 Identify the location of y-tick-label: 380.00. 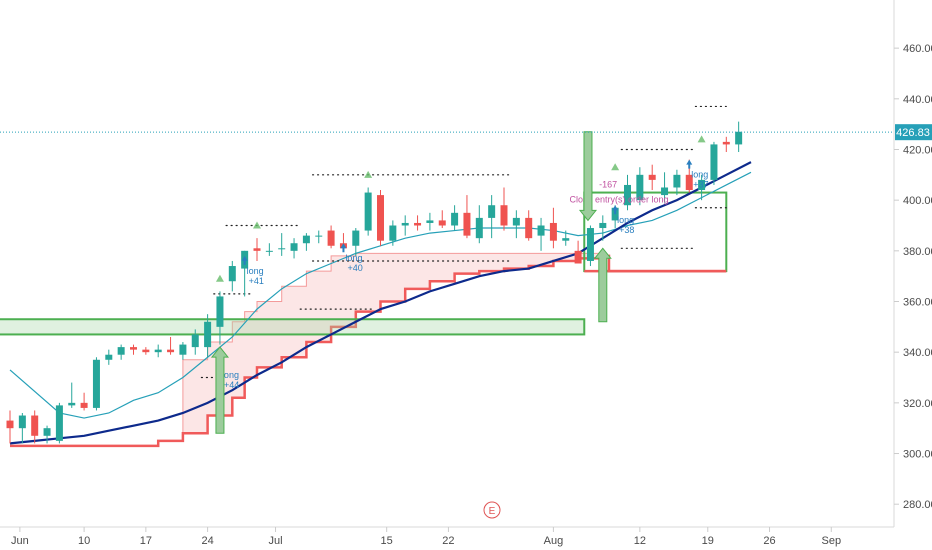
(917, 252).